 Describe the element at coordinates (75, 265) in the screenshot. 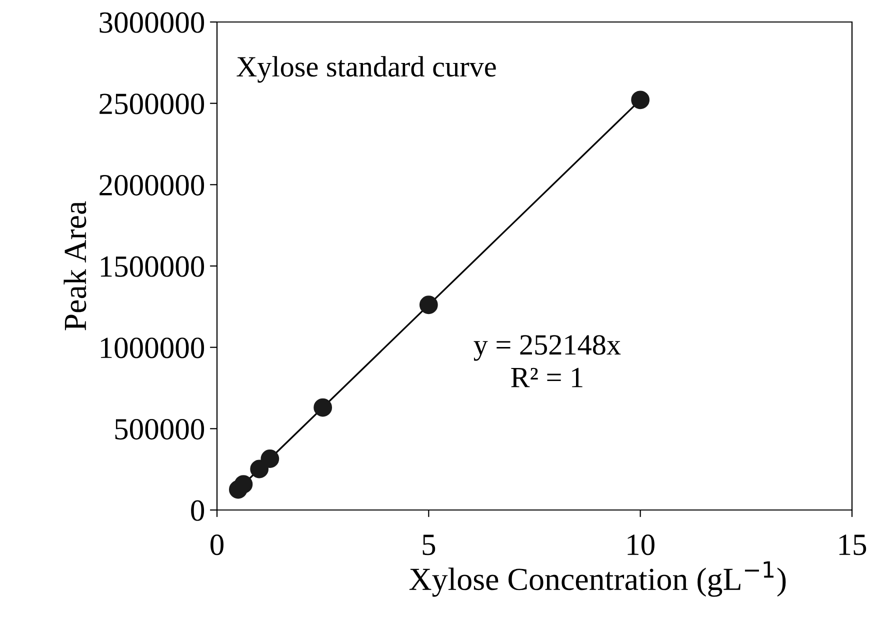

I see `y-axis-title: Peak Area` at that location.